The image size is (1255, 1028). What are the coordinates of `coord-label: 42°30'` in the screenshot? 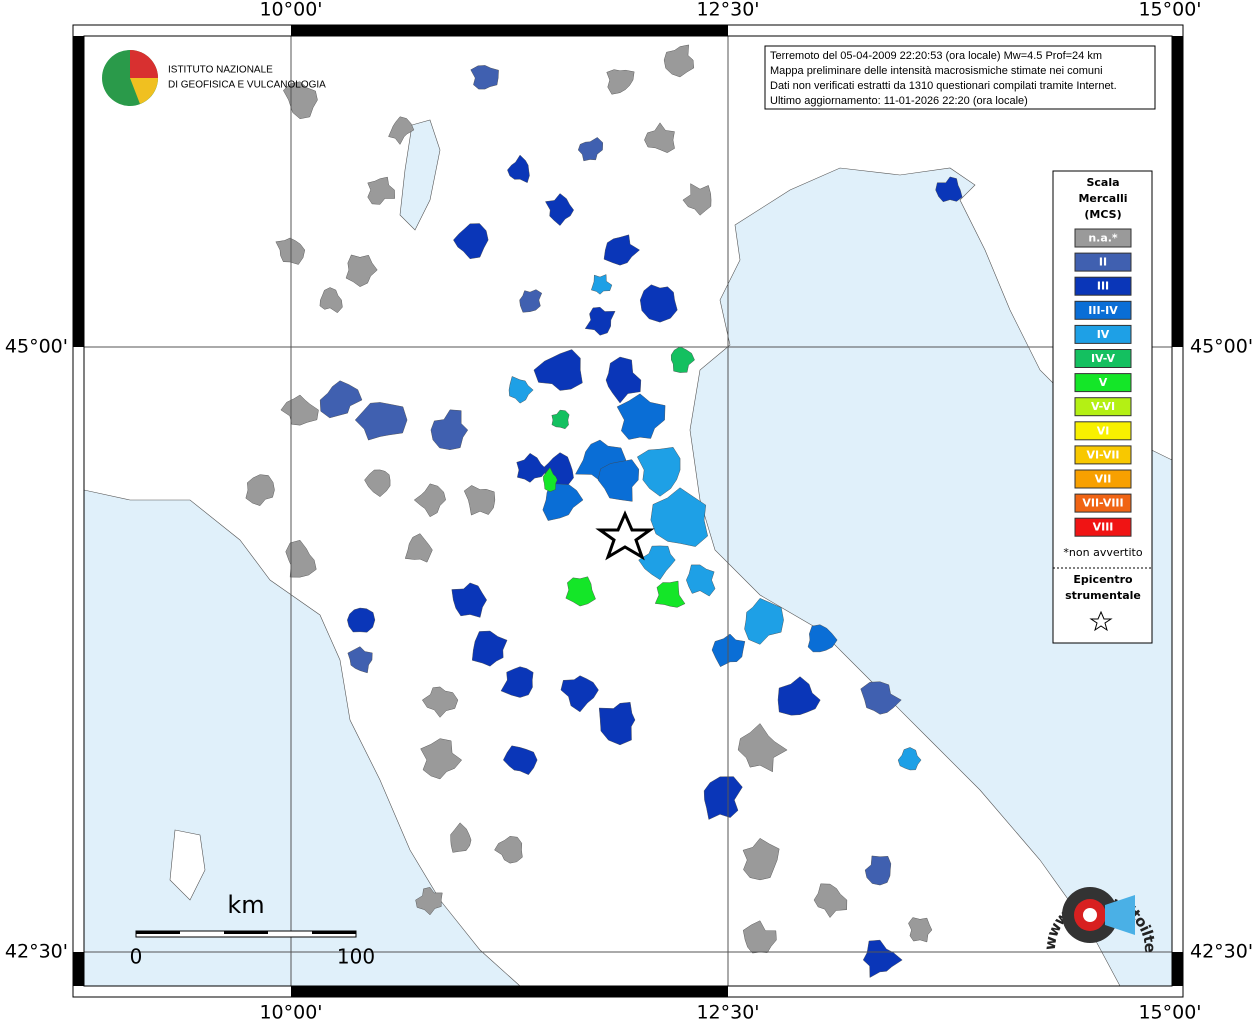 It's located at (1221, 952).